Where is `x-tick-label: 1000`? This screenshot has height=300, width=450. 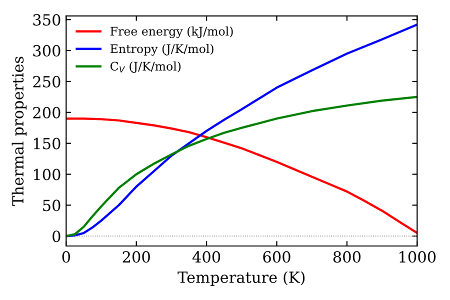
x-tick-label: 1000 is located at coordinates (418, 257).